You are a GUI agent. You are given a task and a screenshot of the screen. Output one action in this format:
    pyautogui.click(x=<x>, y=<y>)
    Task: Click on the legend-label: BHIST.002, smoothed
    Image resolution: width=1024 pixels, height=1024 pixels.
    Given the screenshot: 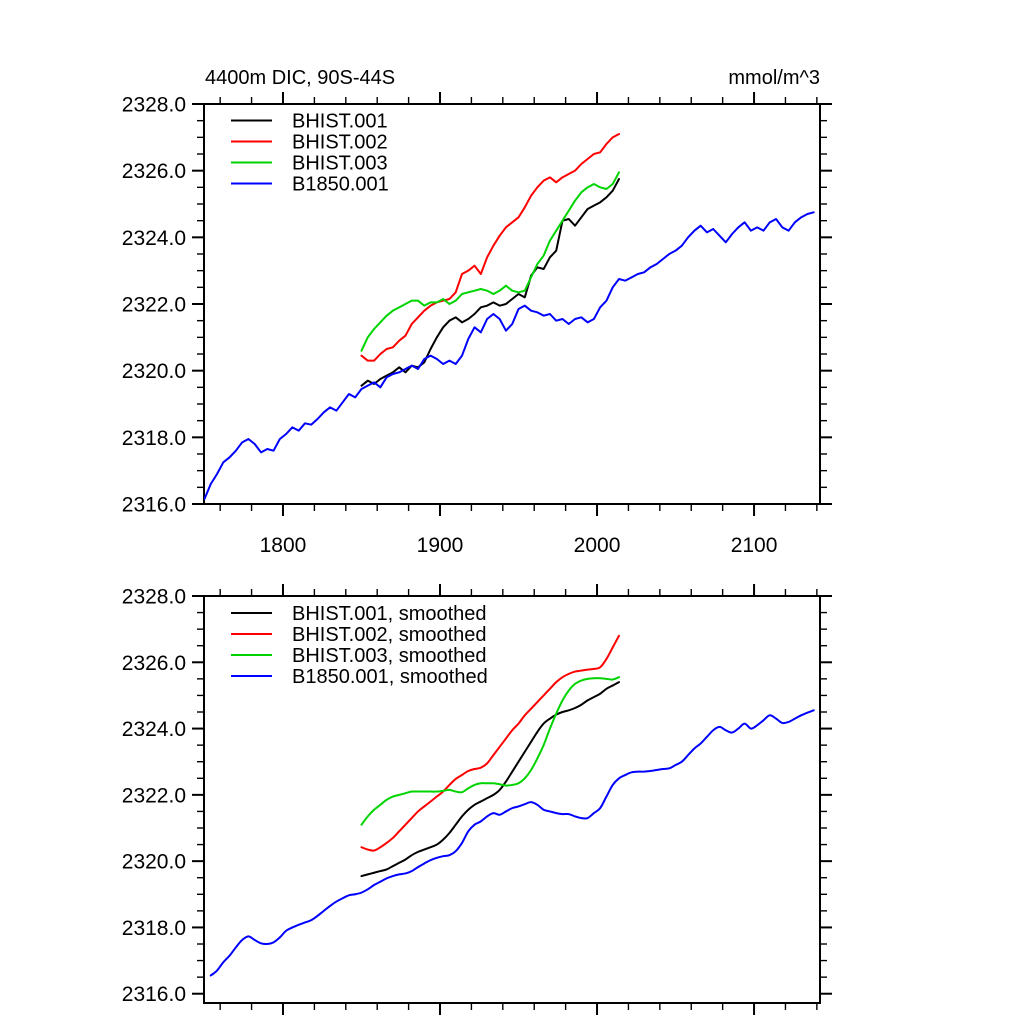 What is the action you would take?
    pyautogui.click(x=389, y=635)
    